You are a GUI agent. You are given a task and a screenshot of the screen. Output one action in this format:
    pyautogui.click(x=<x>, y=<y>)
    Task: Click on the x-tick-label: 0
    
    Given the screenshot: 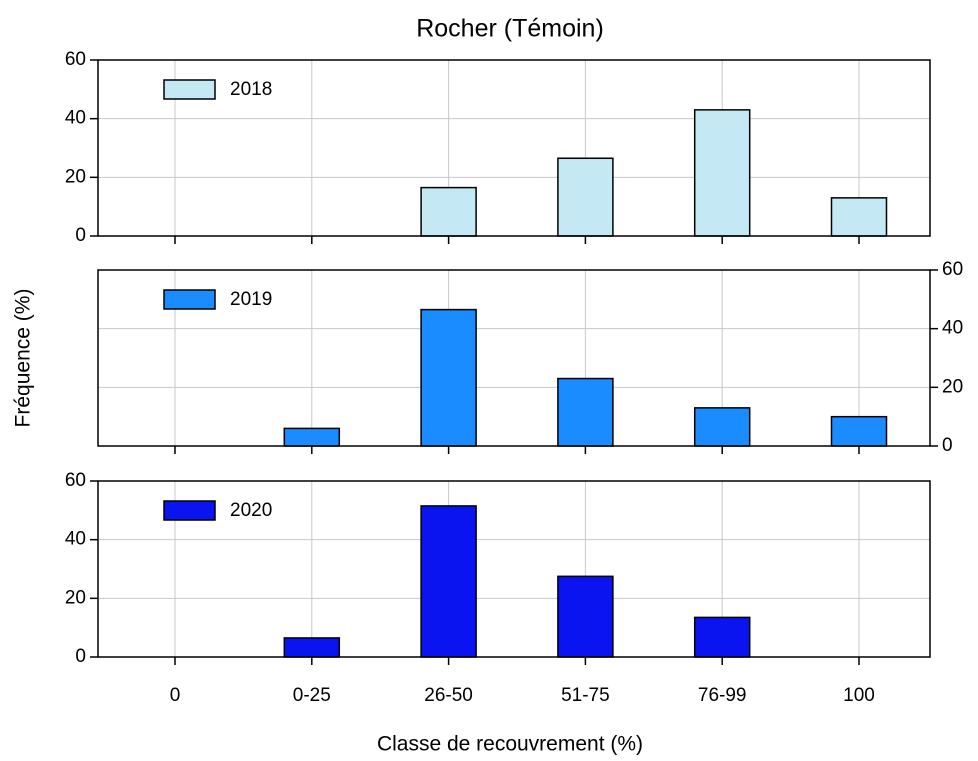 What is the action you would take?
    pyautogui.click(x=175, y=695)
    